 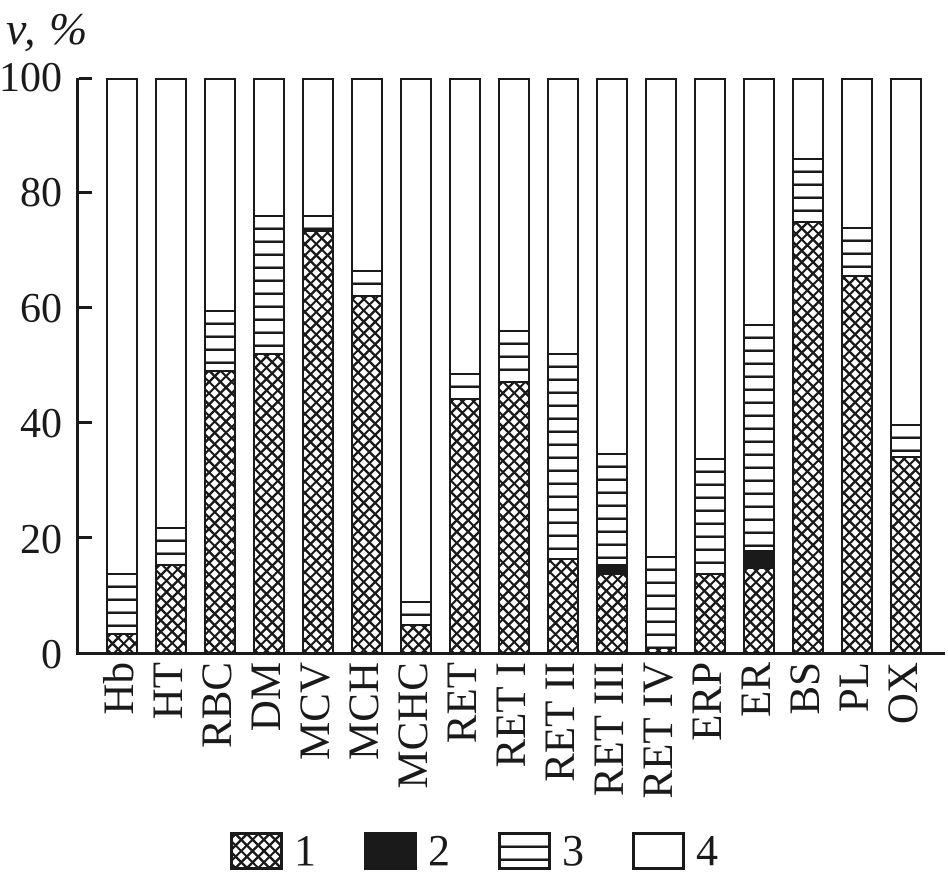 What do you see at coordinates (318, 441) in the screenshot?
I see `segment-series1-mcv` at bounding box center [318, 441].